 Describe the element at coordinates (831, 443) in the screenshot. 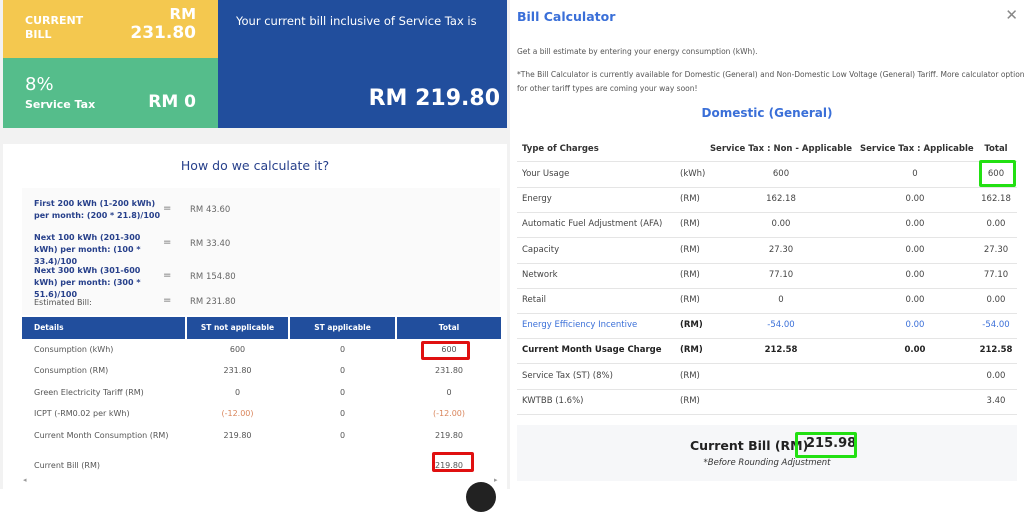

I see `bill-value: 215.98` at that location.